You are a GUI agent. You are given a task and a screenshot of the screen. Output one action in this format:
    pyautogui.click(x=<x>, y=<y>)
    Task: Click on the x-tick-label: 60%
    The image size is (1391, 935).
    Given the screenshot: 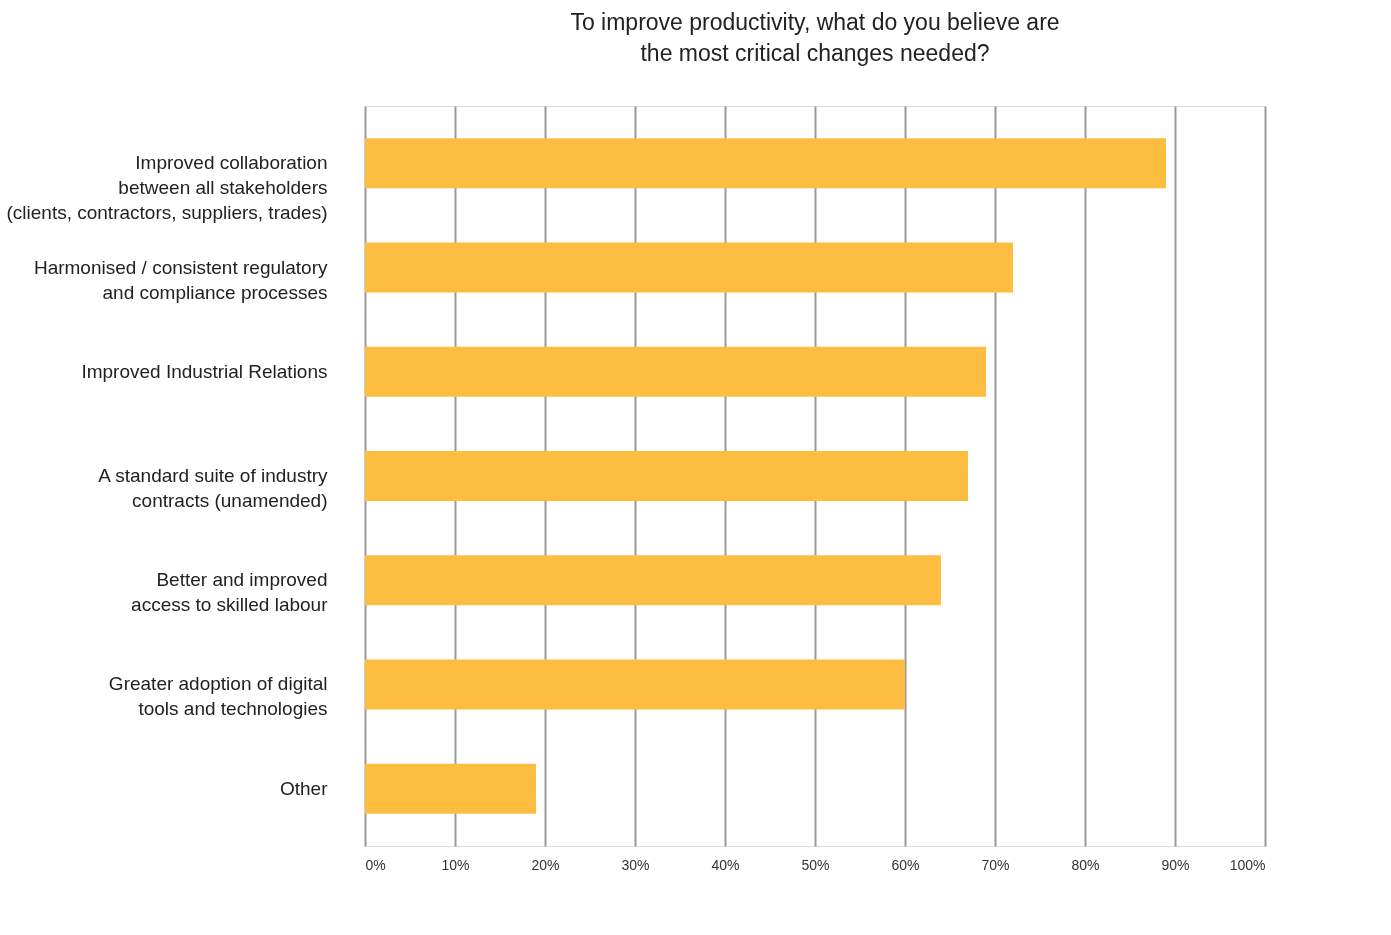 What is the action you would take?
    pyautogui.click(x=905, y=864)
    